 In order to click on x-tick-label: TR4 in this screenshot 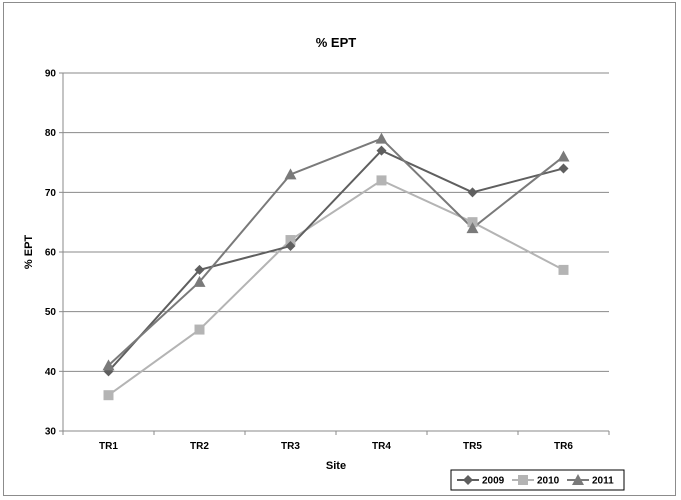, I will do `click(381, 446)`.